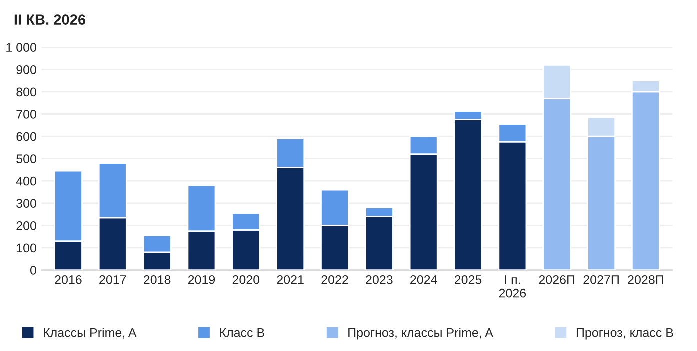  What do you see at coordinates (246, 279) in the screenshot?
I see `x-tick-label: 2020` at bounding box center [246, 279].